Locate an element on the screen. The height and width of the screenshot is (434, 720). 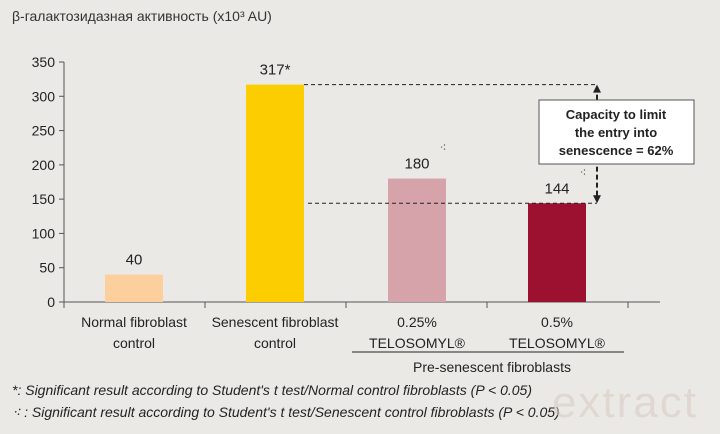
annotation-text: senescence = 62% is located at coordinates (616, 150).